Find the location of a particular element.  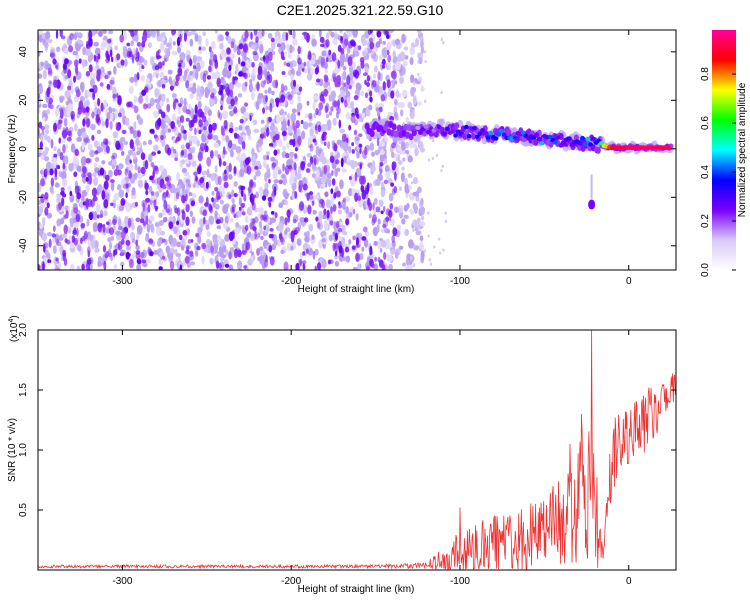

snr-x-tick-label: -200 is located at coordinates (291, 581).